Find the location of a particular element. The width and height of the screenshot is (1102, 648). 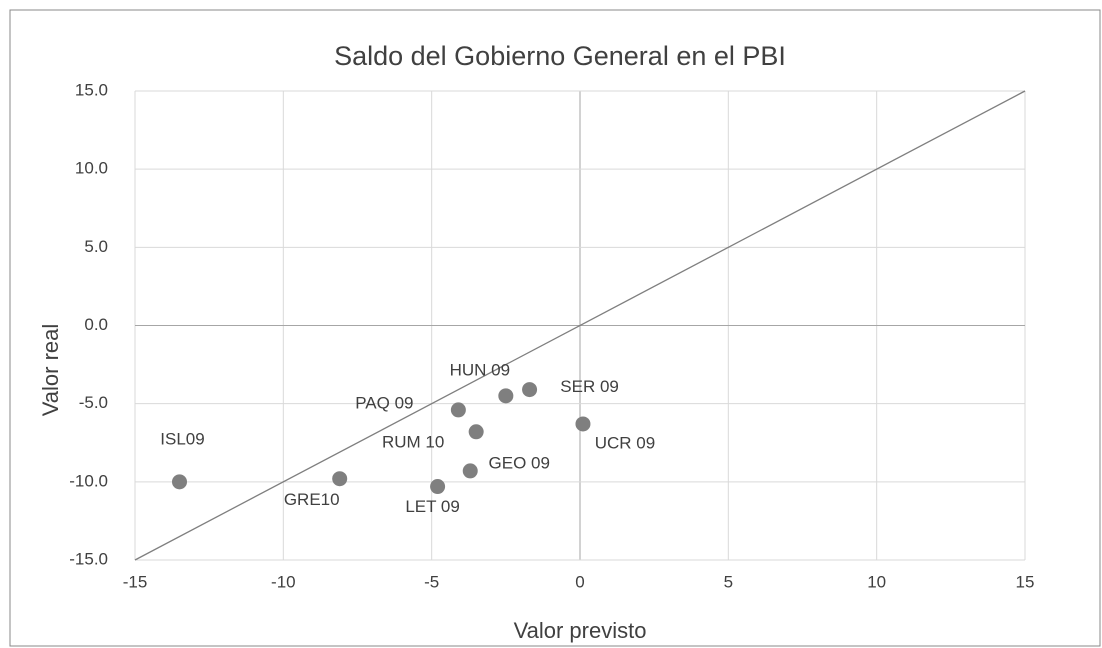

x-tick-label: 0 is located at coordinates (579, 581).